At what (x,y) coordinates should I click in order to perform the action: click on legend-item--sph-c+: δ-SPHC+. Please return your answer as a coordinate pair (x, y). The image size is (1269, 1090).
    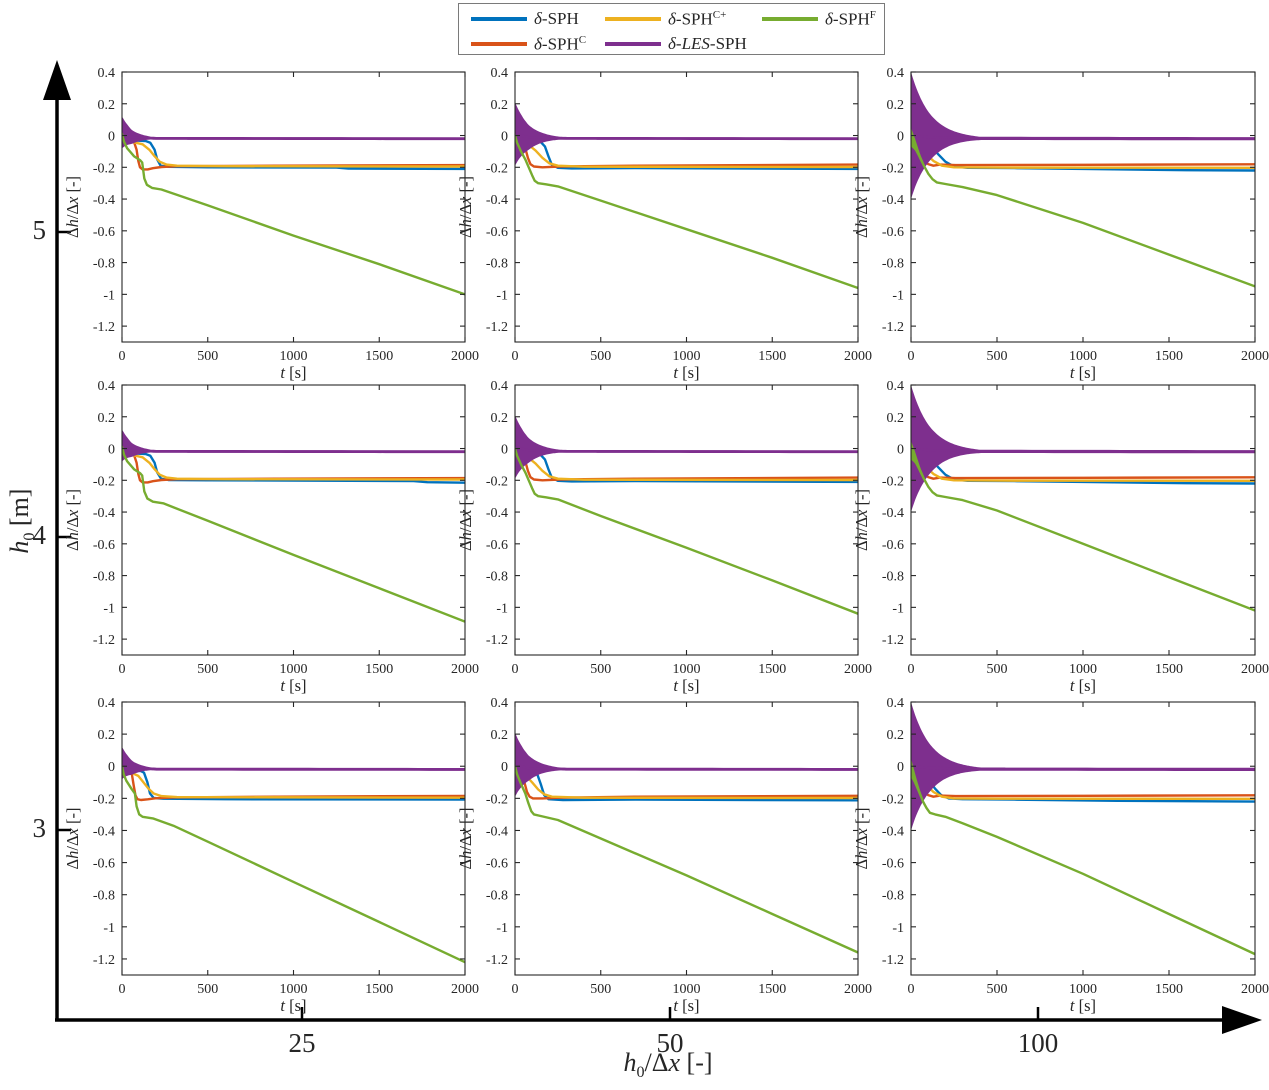
    Looking at the image, I should click on (665, 19).